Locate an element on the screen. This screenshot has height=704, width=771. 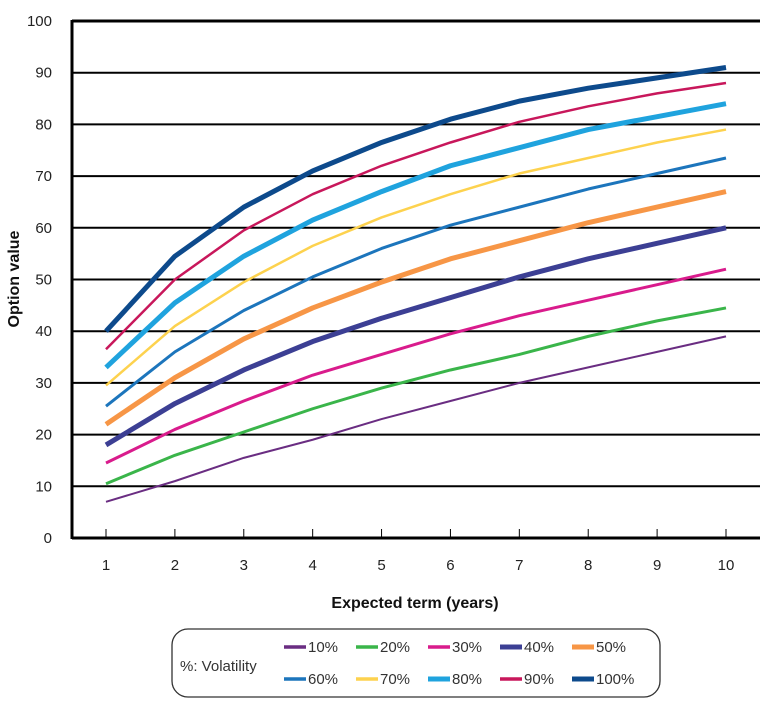
x-tick-label: 5 is located at coordinates (381, 565).